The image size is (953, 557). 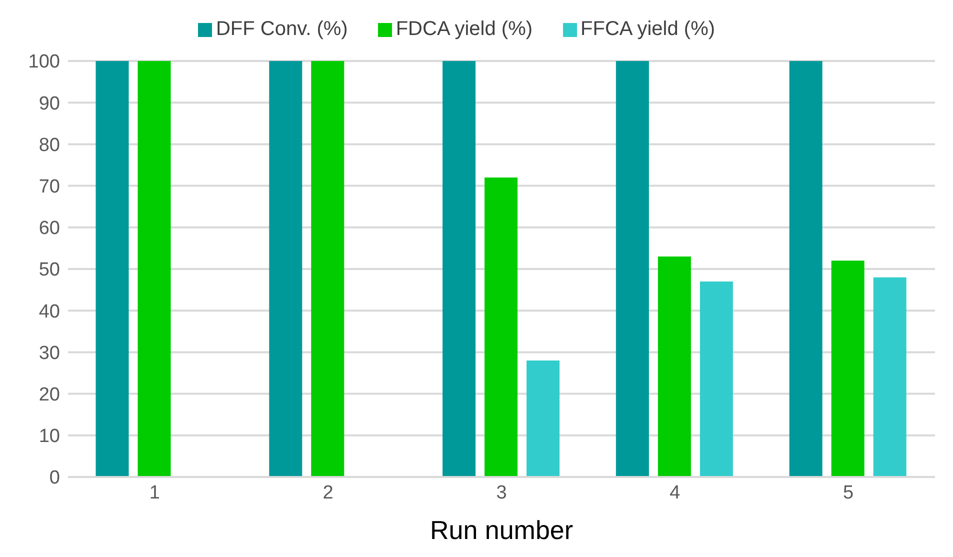 What do you see at coordinates (54, 478) in the screenshot?
I see `y-tick-label: 0` at bounding box center [54, 478].